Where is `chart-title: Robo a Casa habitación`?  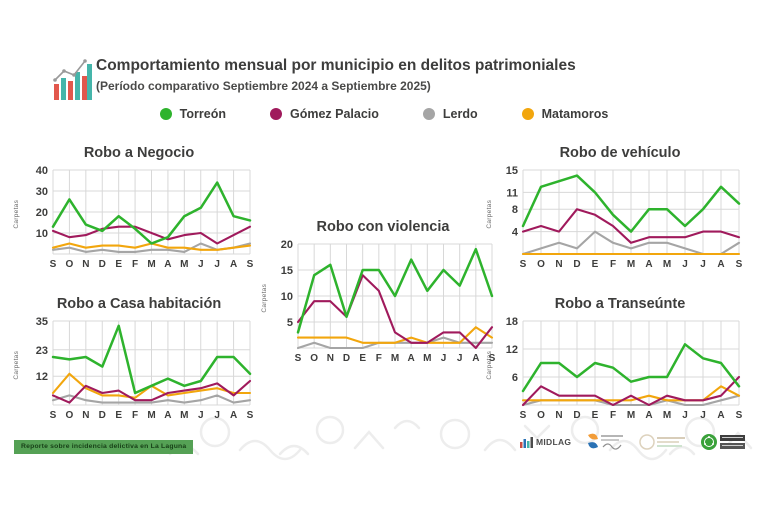
chart-title: Robo a Casa habitación is located at coordinates (139, 304).